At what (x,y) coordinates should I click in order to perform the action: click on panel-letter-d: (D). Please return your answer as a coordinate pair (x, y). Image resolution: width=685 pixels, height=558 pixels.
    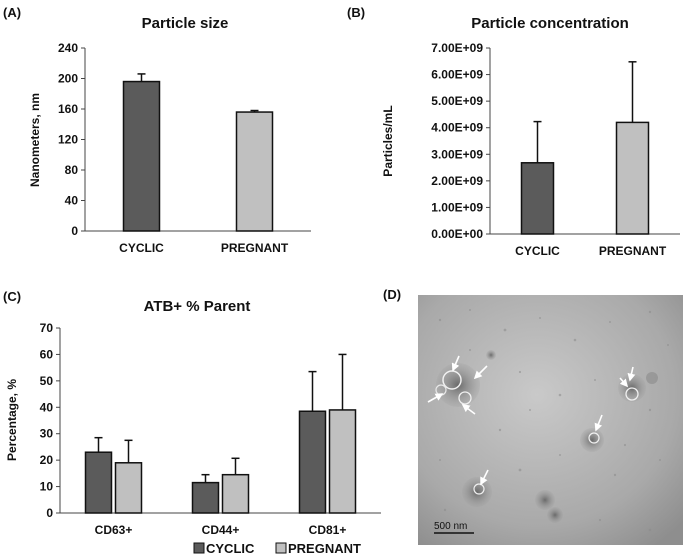
    Looking at the image, I should click on (392, 294).